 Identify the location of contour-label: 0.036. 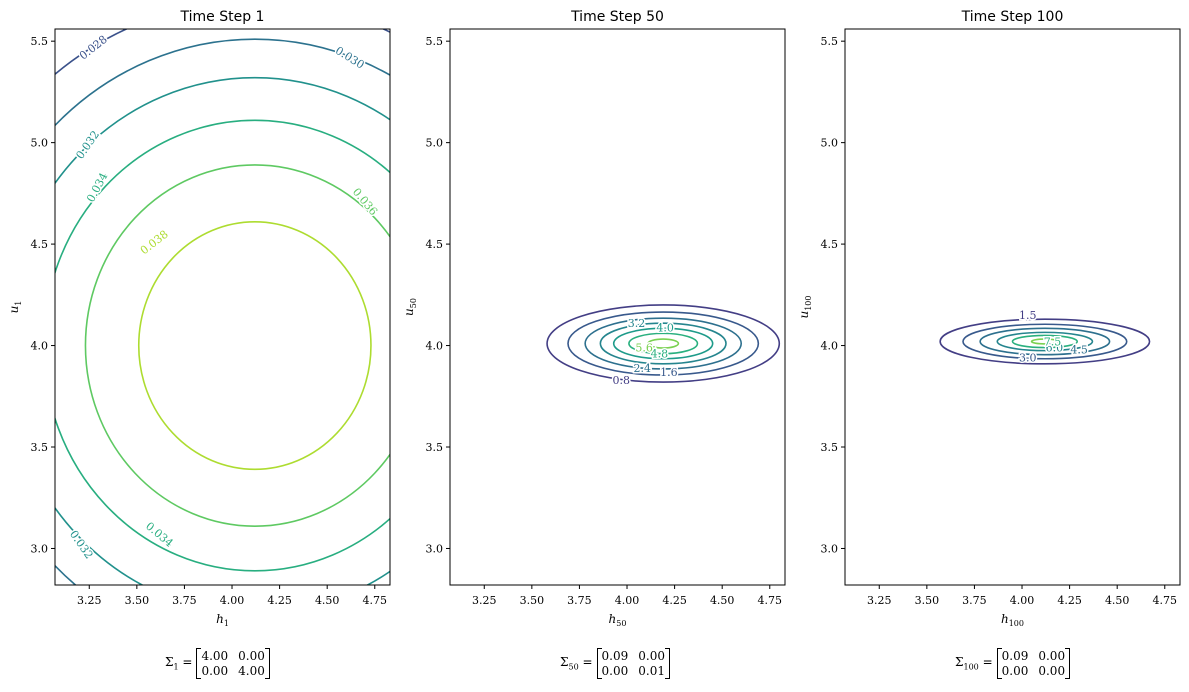
(365, 202).